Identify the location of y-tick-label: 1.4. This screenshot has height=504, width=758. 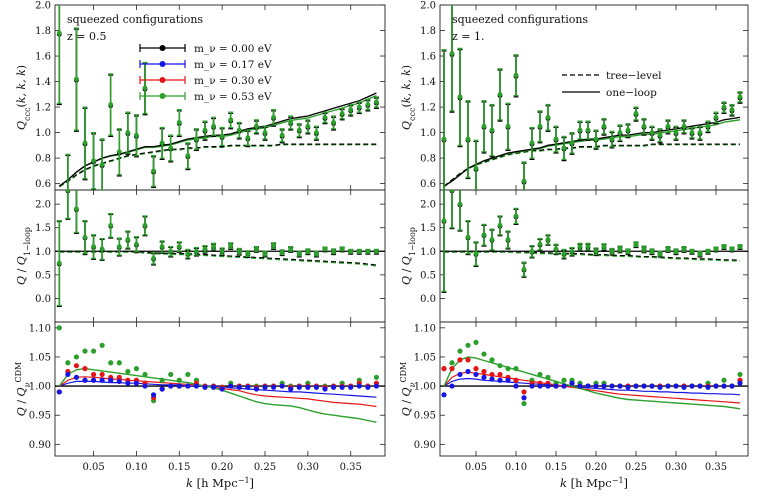
(43, 82).